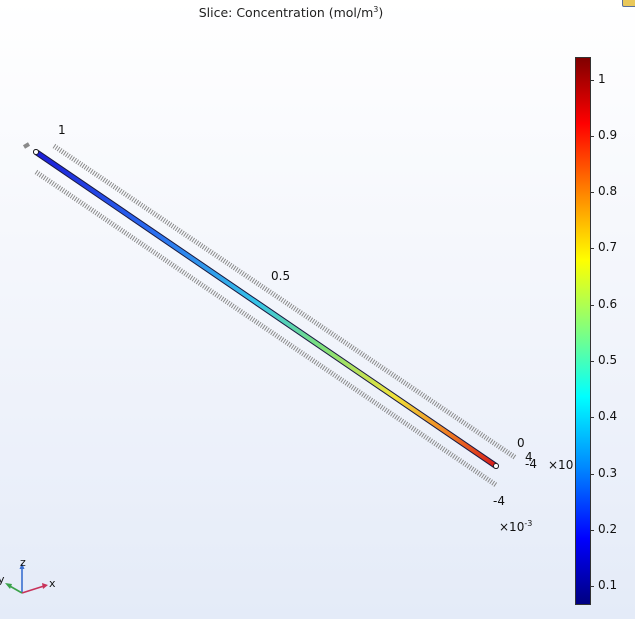  What do you see at coordinates (602, 78) in the screenshot?
I see `color-legend-tick-label: 1` at bounding box center [602, 78].